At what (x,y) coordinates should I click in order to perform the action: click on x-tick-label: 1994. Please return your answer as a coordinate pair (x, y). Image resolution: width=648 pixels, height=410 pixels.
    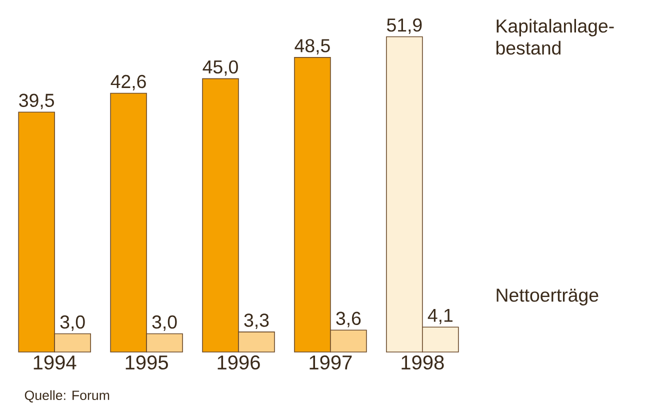
    Looking at the image, I should click on (55, 362).